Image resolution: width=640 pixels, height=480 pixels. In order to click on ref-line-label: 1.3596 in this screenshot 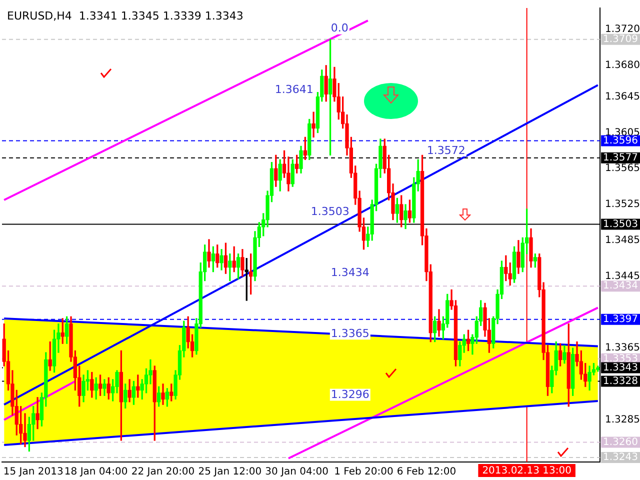, I will do `click(620, 140)`.